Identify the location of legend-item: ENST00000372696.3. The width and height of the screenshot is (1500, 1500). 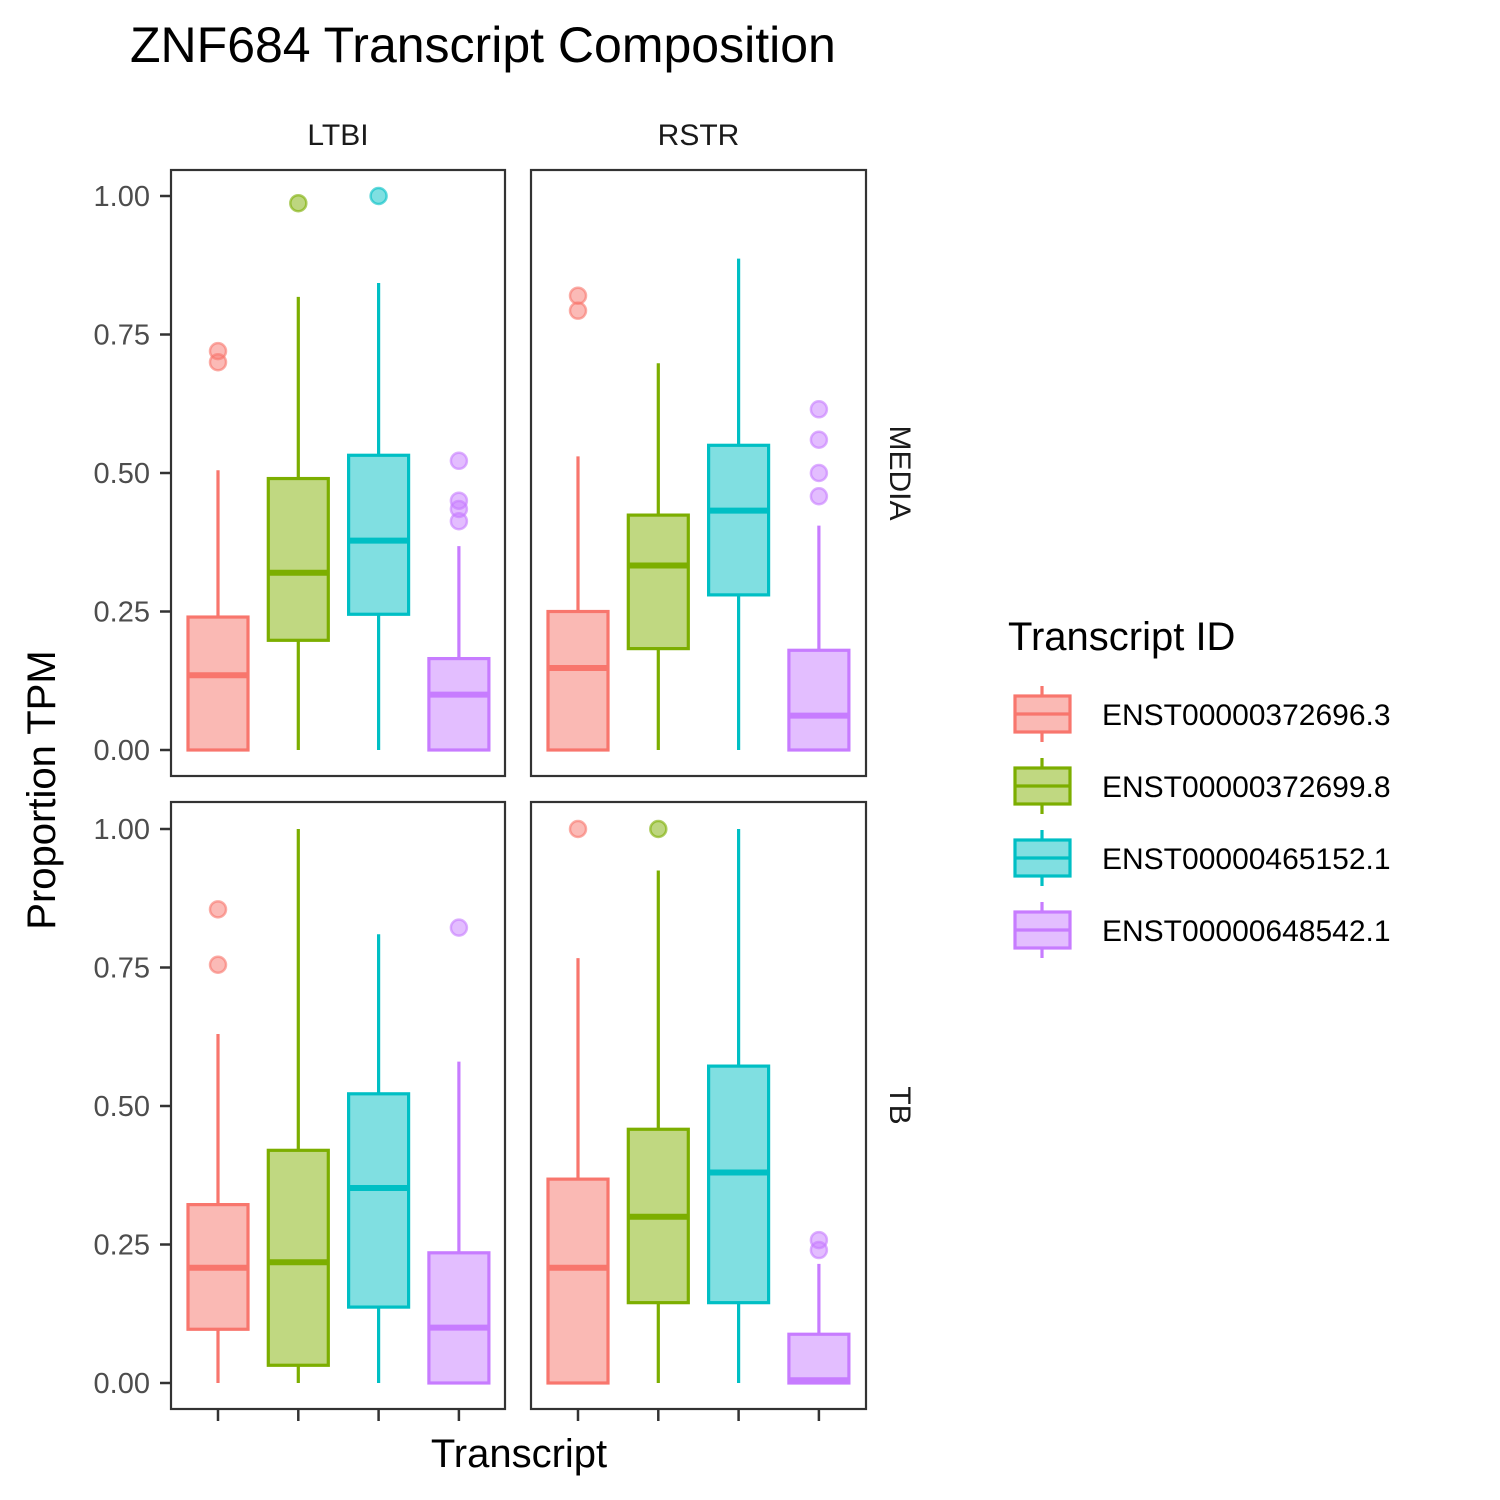
(1202, 714).